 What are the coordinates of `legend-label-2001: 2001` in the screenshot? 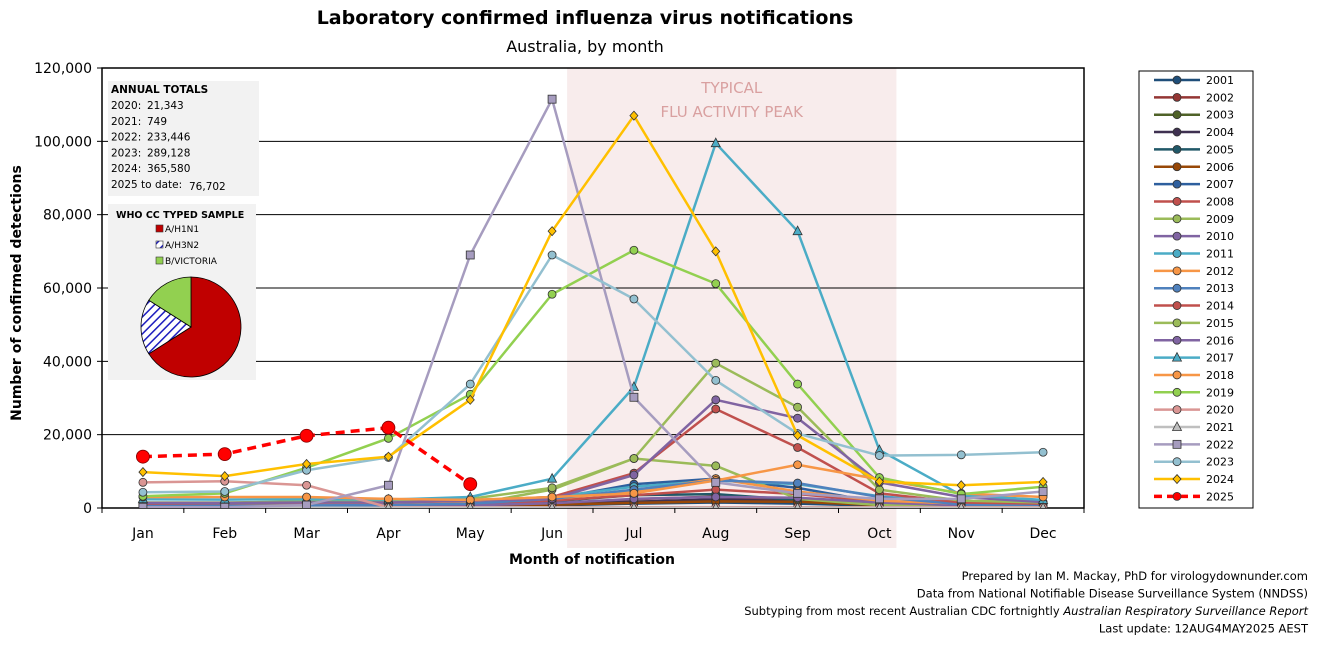 It's located at (1220, 80).